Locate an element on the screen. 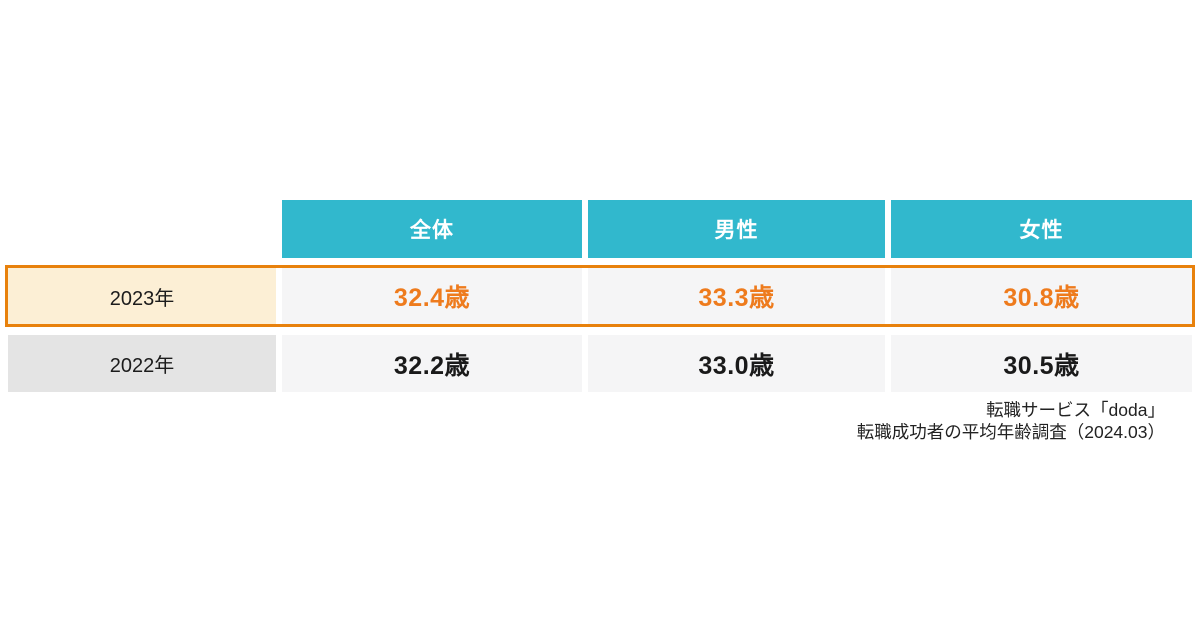 This screenshot has width=1200, height=630. source-attribution: 転職サービス「doda」 転職成功者の平均年齢調査（2024.03） is located at coordinates (1011, 421).